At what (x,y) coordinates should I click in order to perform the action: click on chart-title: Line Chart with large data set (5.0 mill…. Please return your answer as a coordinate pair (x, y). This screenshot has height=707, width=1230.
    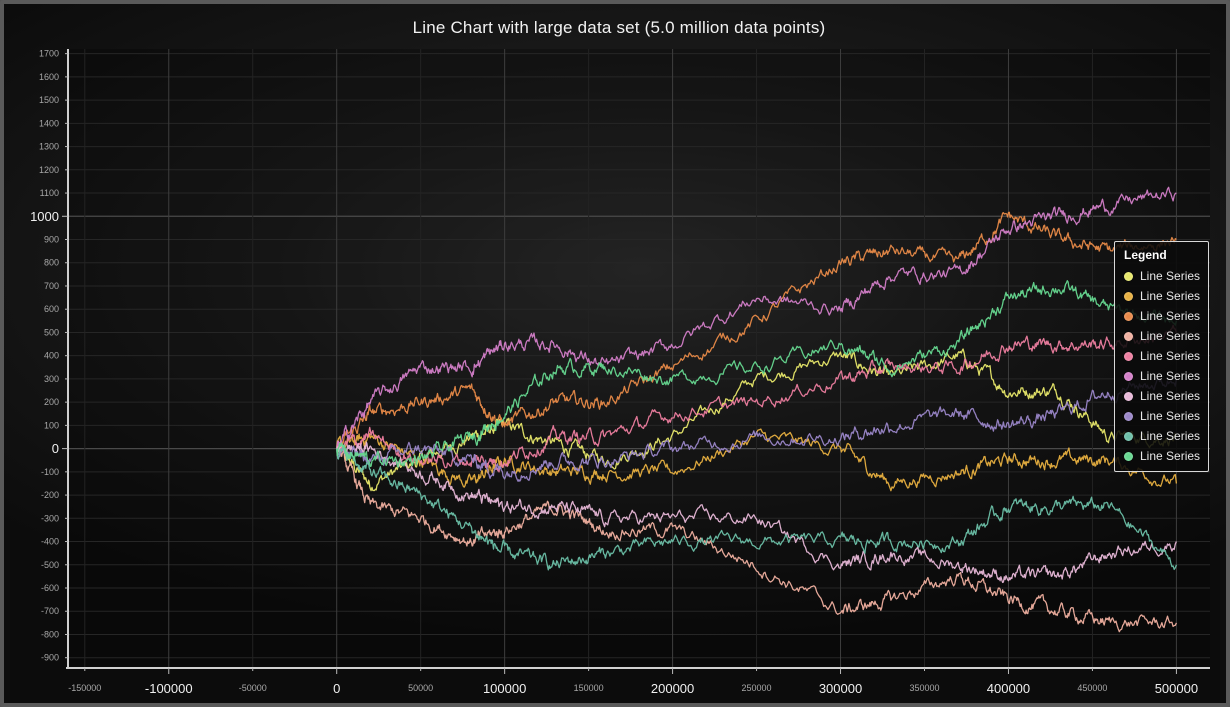
    Looking at the image, I should click on (619, 27).